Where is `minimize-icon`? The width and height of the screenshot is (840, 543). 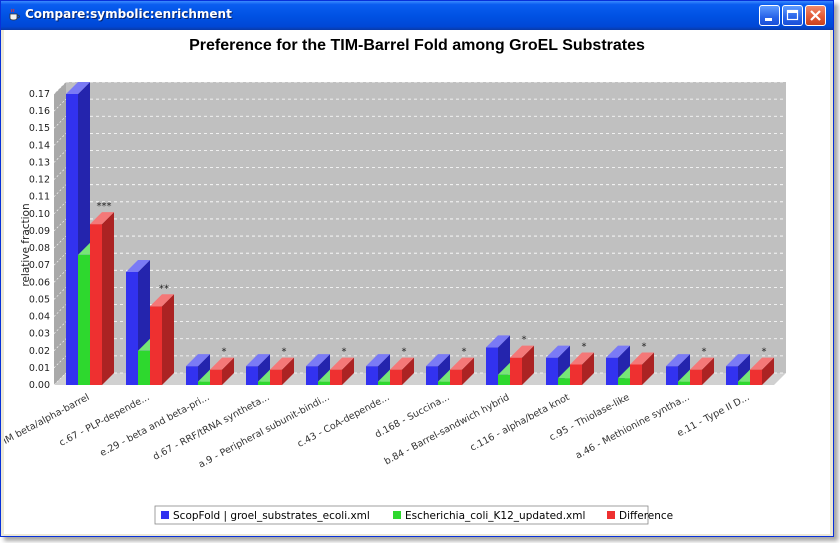
minimize-icon is located at coordinates (768, 19).